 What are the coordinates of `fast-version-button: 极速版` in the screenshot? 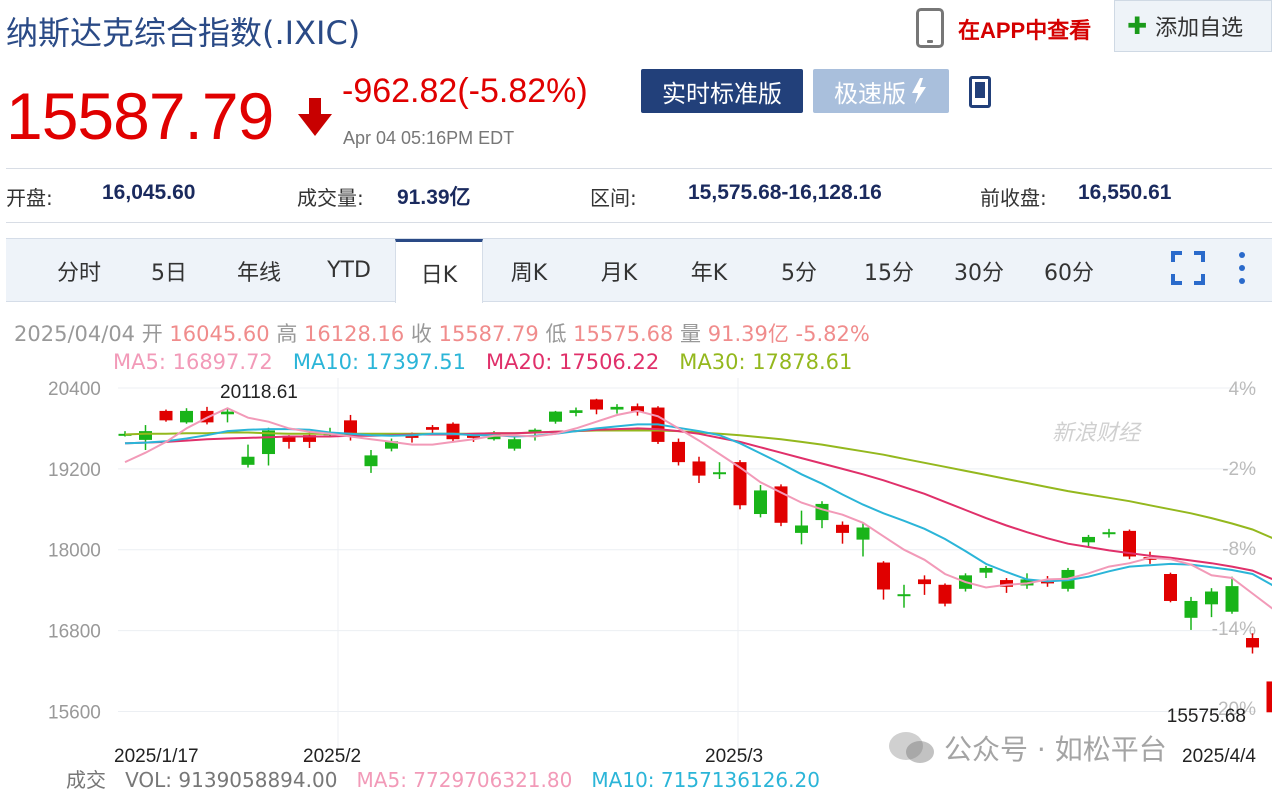 It's located at (881, 91).